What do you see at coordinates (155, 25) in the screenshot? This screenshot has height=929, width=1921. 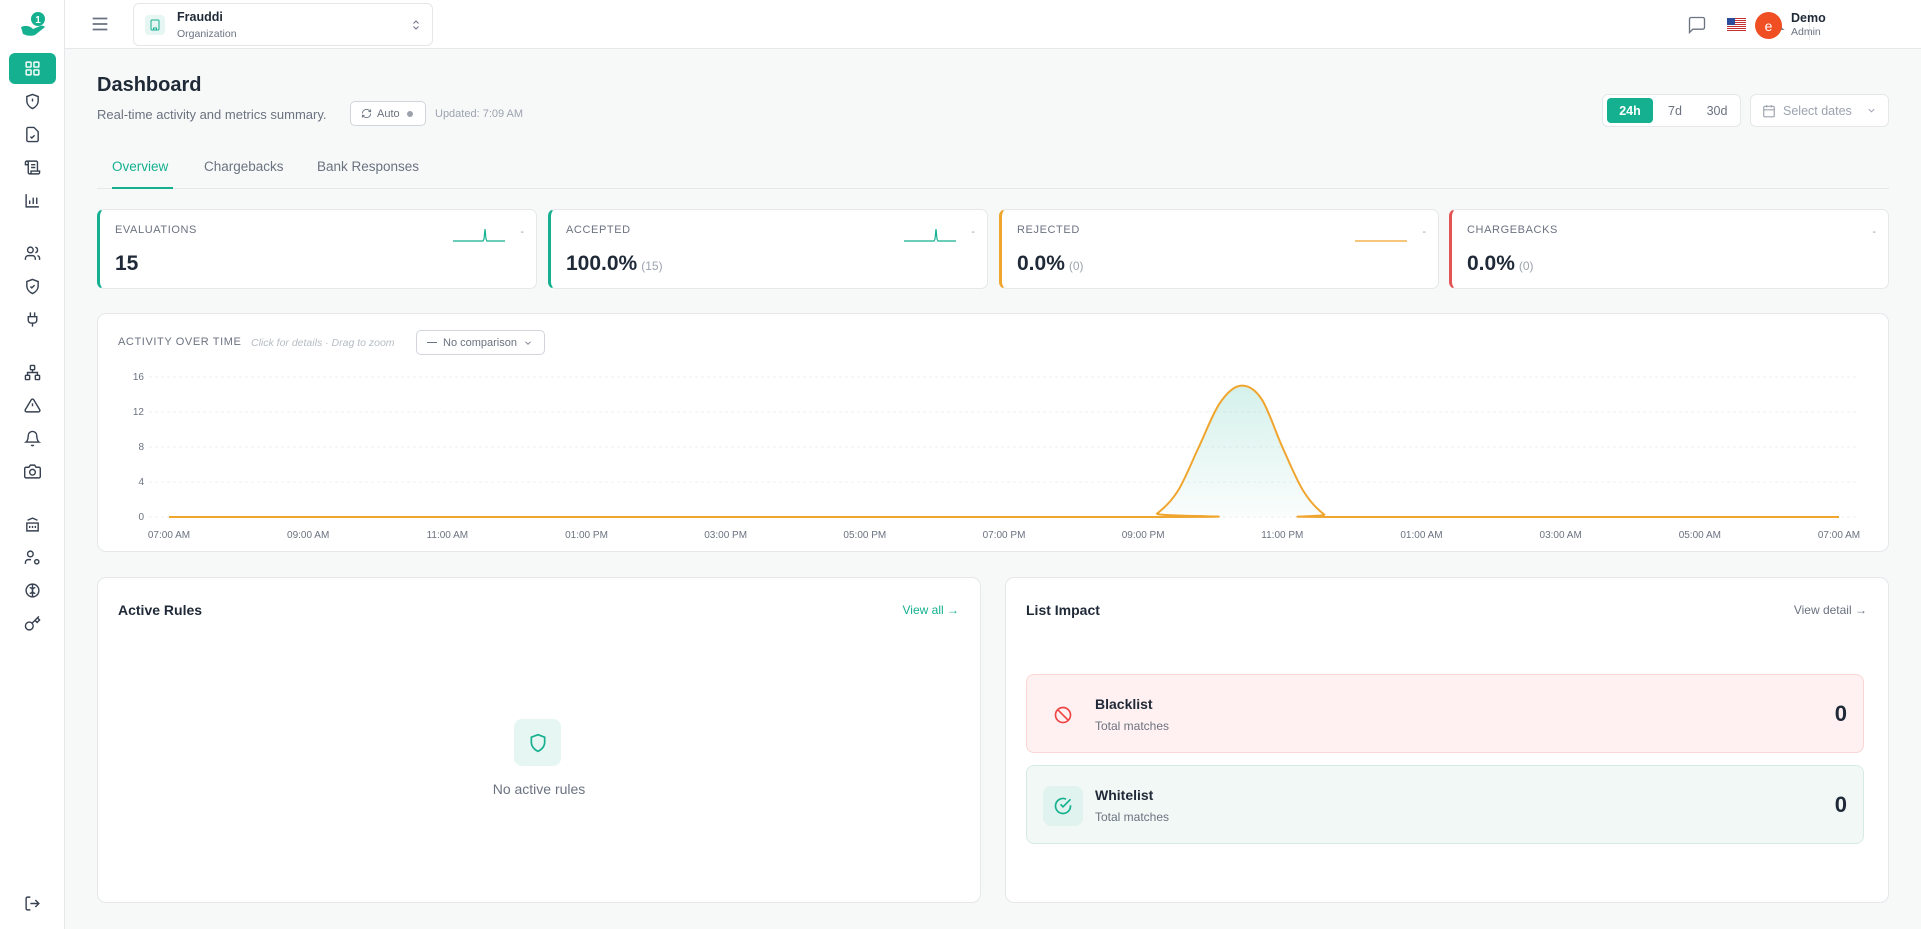 I see `building-icon` at bounding box center [155, 25].